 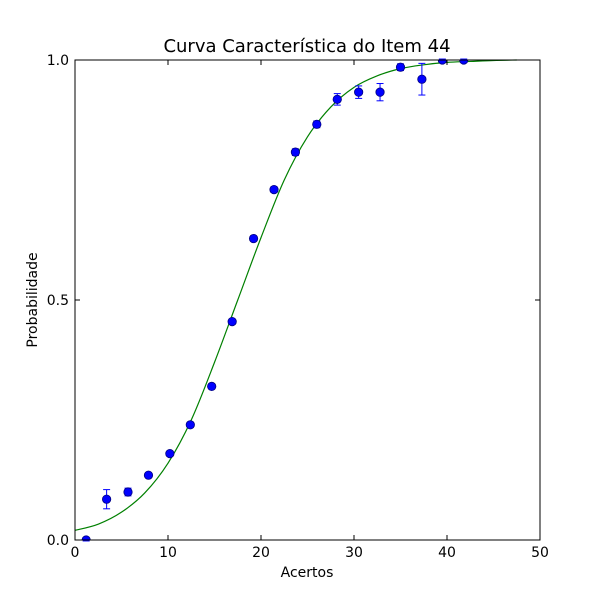 What do you see at coordinates (58, 61) in the screenshot?
I see `y-tick-label: 1.0` at bounding box center [58, 61].